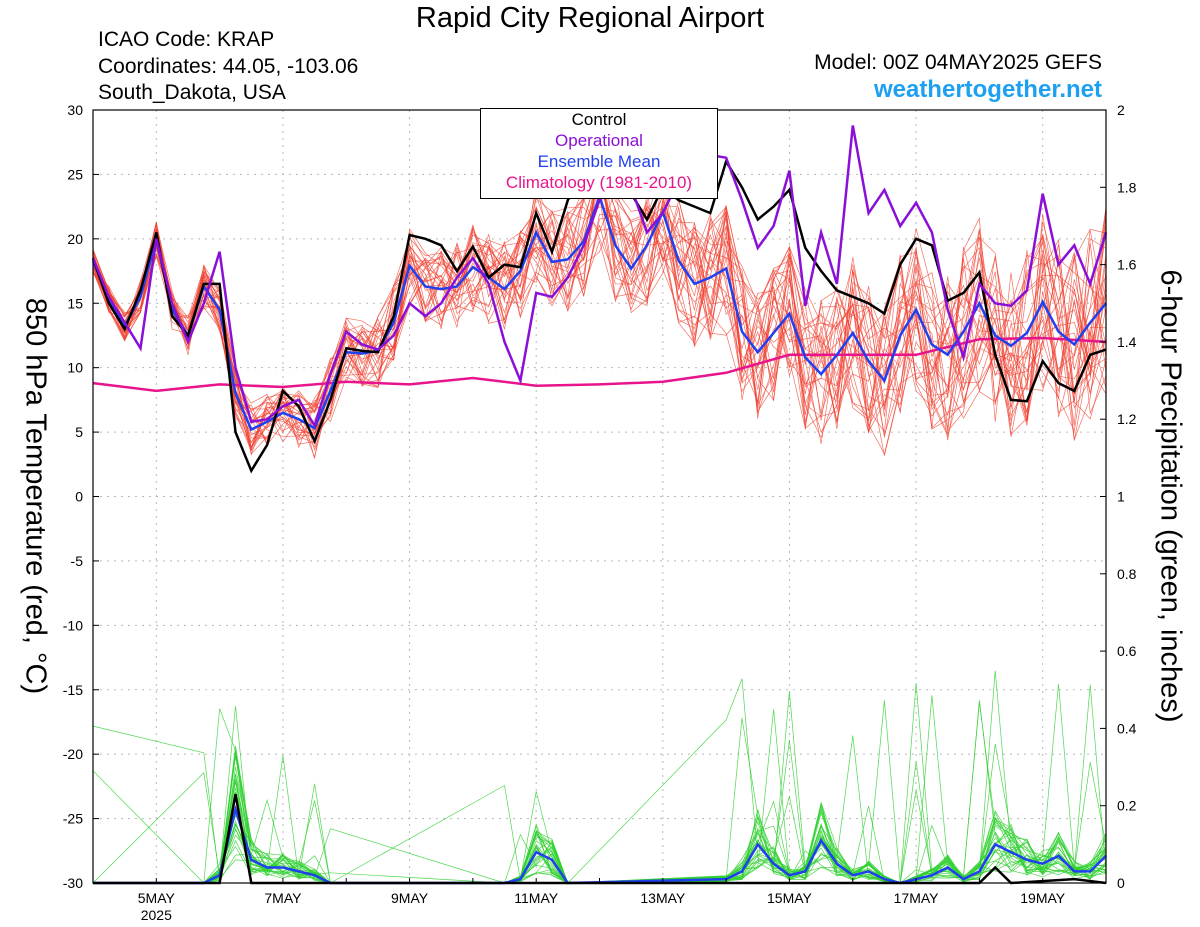 Image resolution: width=1200 pixels, height=927 pixels. I want to click on x-year-label: 2025, so click(156, 915).